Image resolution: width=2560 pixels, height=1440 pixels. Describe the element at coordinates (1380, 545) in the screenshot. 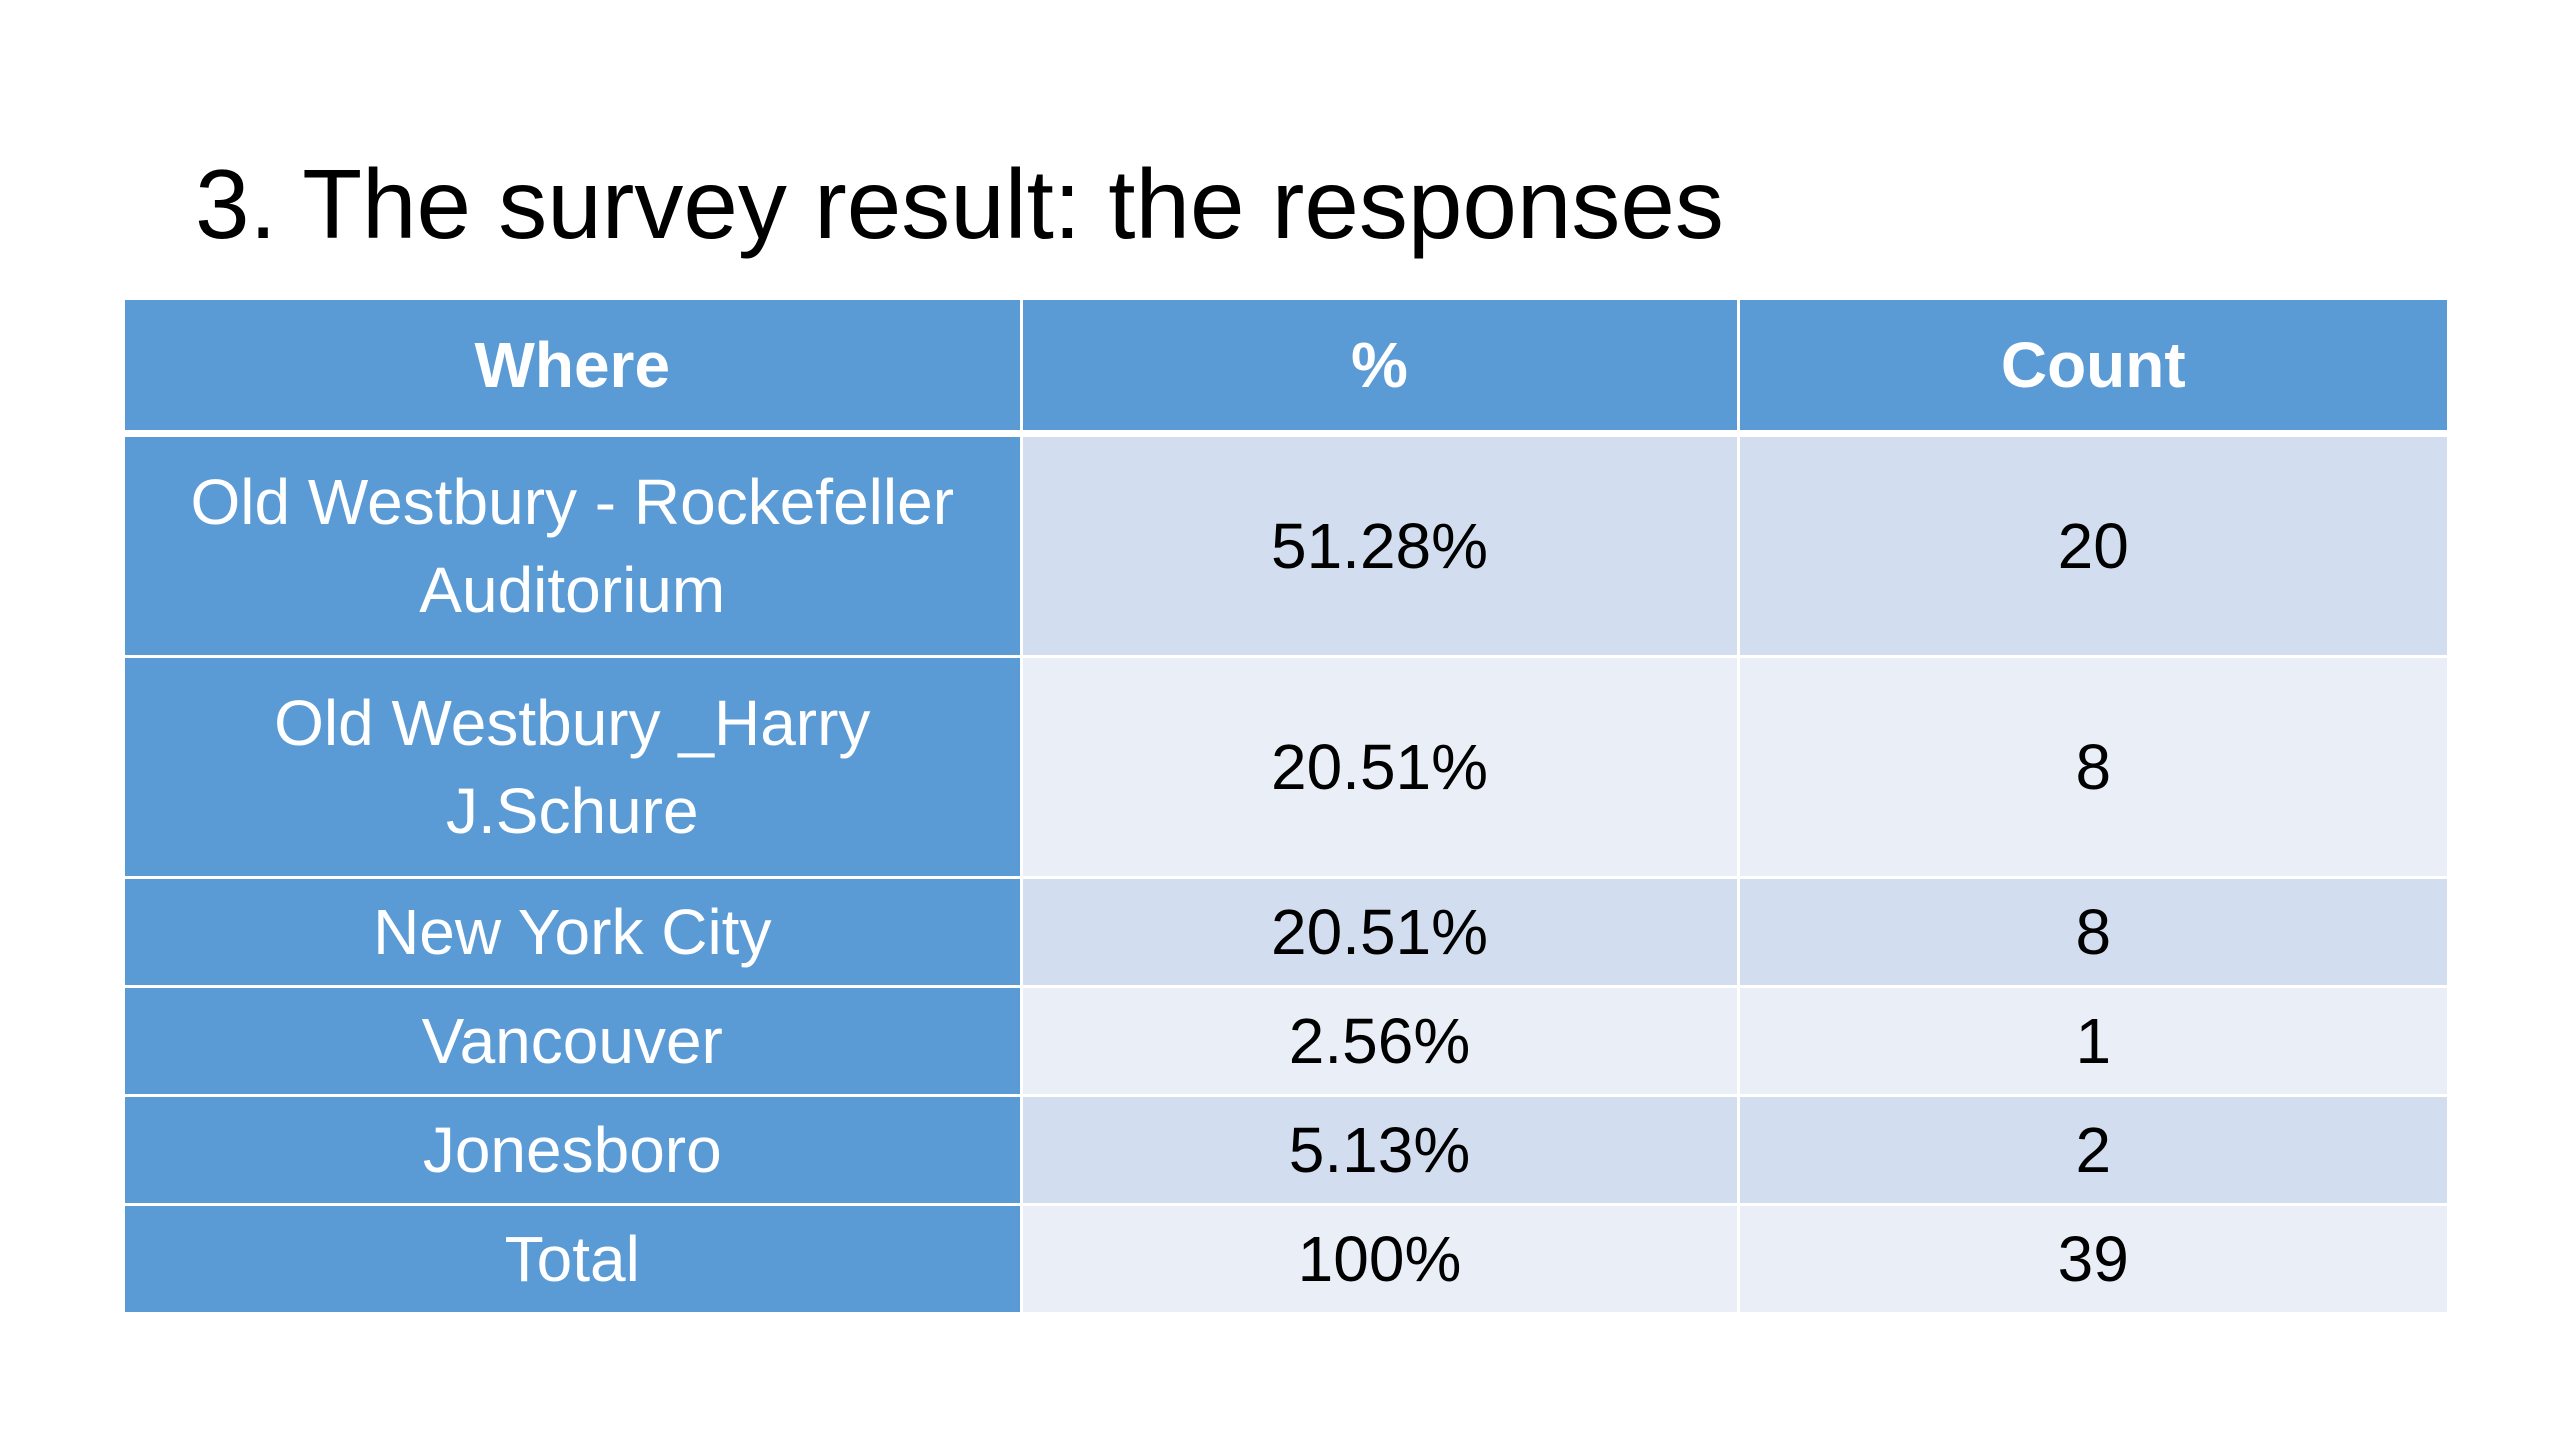

I see `percent-cell: 51.28%` at that location.